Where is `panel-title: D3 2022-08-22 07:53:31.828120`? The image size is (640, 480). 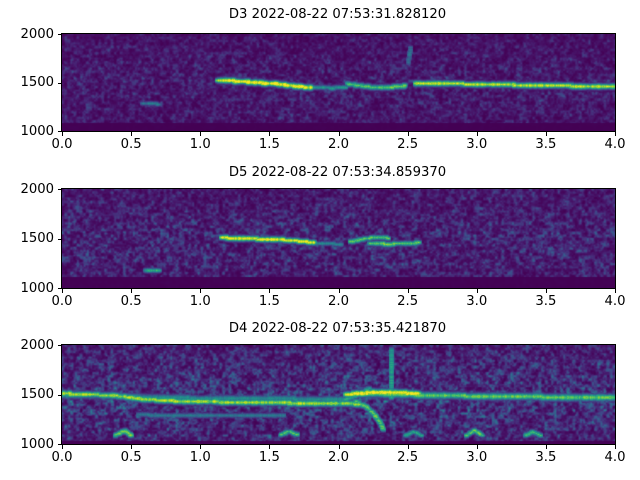 panel-title: D3 2022-08-22 07:53:31.828120 is located at coordinates (337, 14).